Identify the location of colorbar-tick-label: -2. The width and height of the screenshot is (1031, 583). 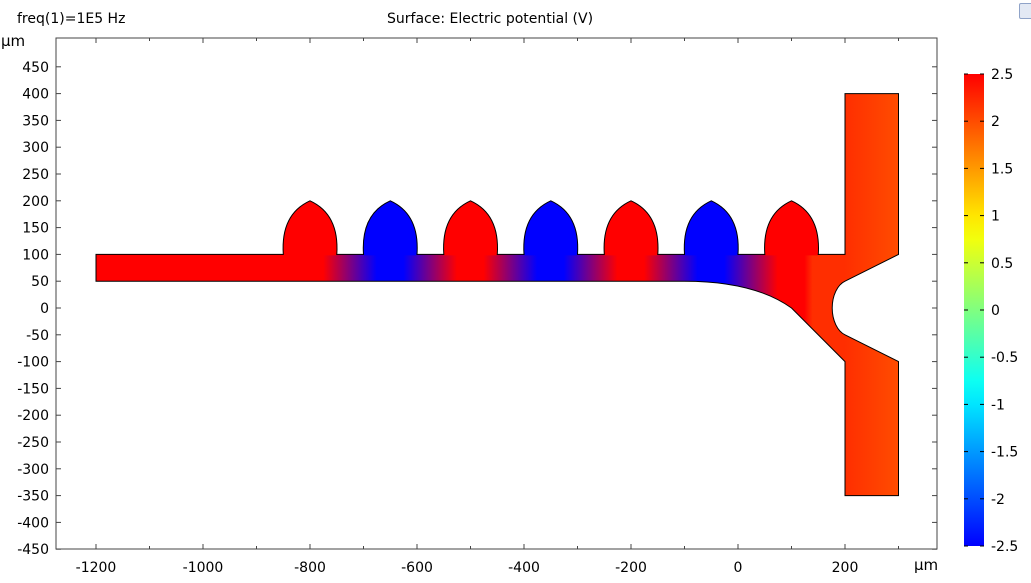
(998, 500).